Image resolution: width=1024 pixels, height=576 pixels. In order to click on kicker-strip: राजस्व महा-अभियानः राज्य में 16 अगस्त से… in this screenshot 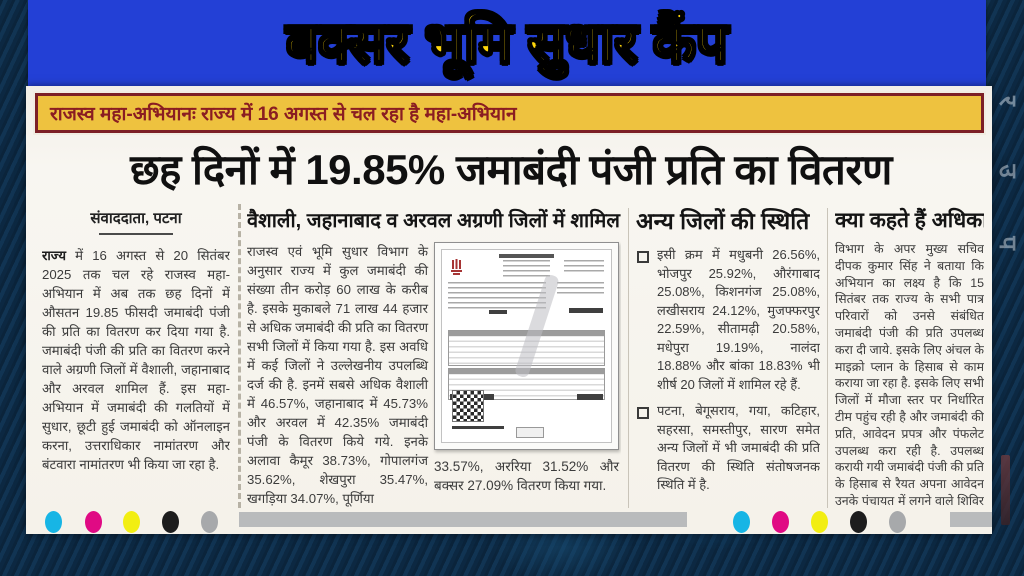, I will do `click(509, 113)`.